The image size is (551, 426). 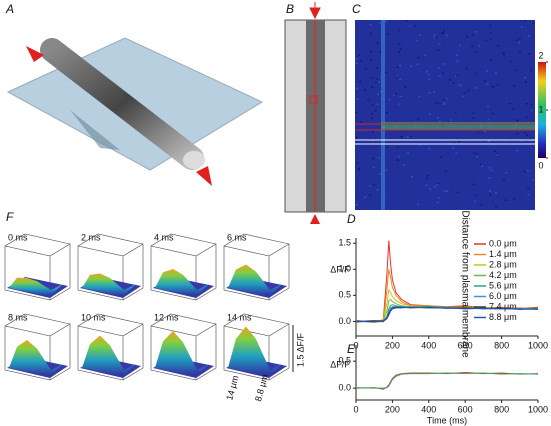 I want to click on x-tick-label: 200, so click(x=392, y=345).